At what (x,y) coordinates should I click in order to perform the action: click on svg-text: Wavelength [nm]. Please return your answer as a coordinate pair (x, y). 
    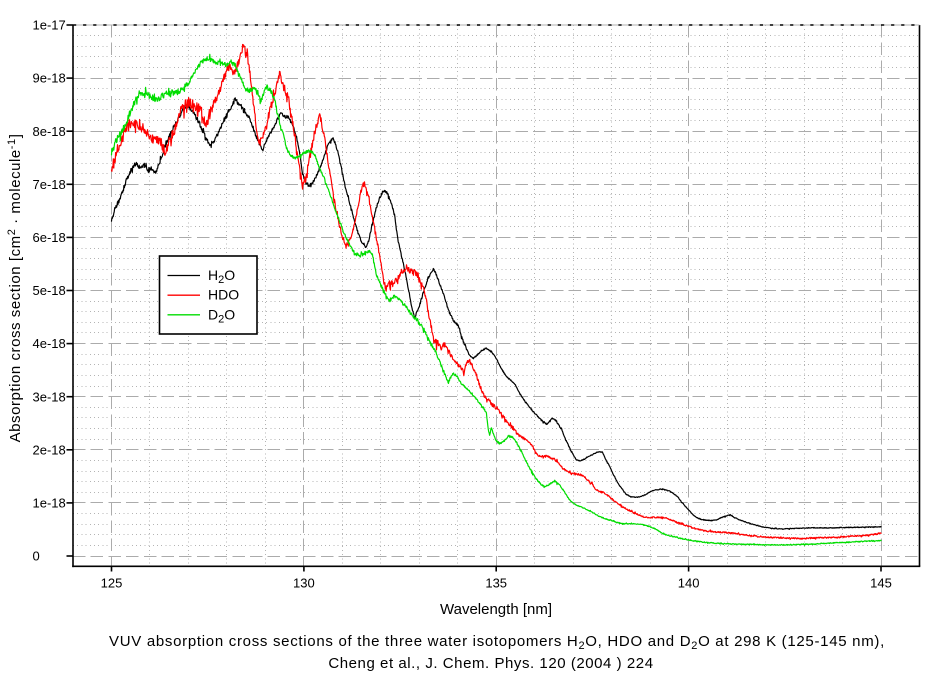
    Looking at the image, I should click on (496, 609).